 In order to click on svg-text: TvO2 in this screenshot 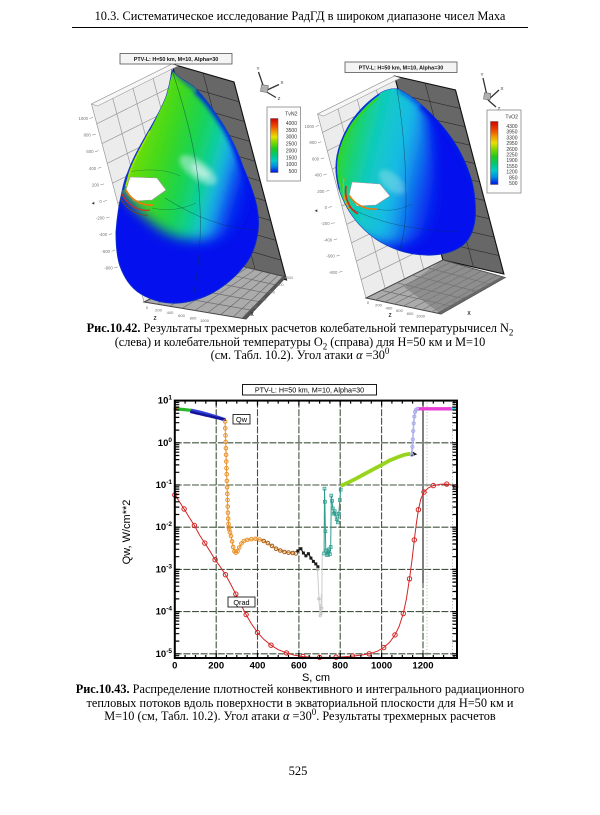, I will do `click(511, 118)`.